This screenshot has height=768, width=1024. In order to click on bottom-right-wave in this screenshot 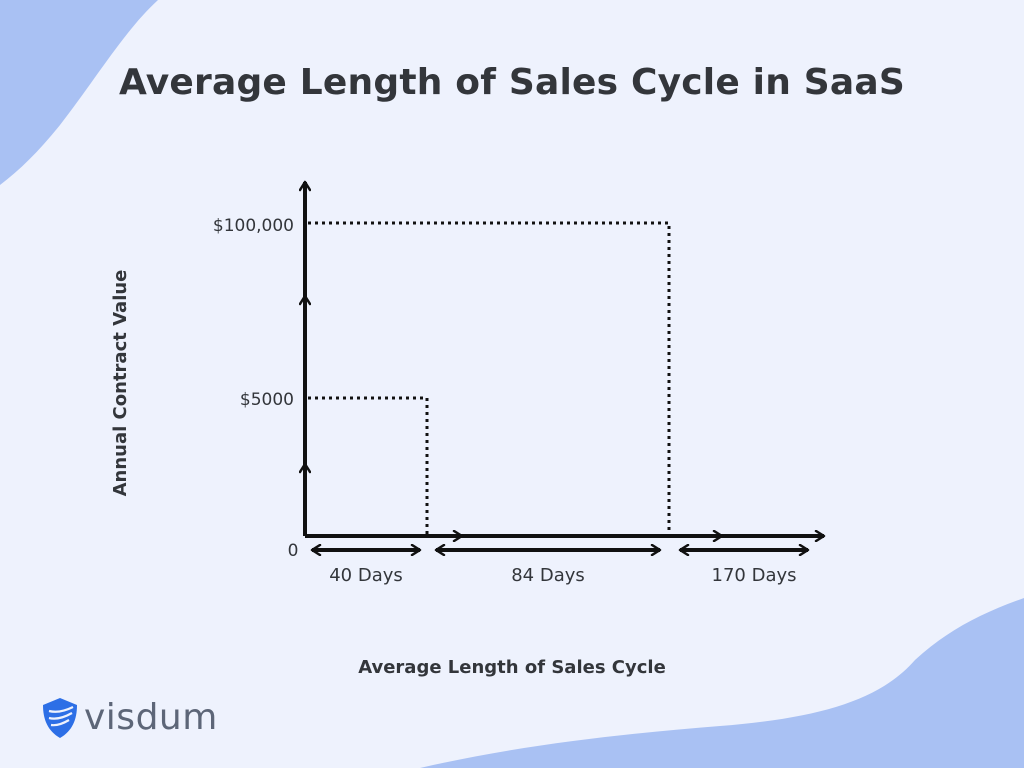, I will do `click(722, 683)`.